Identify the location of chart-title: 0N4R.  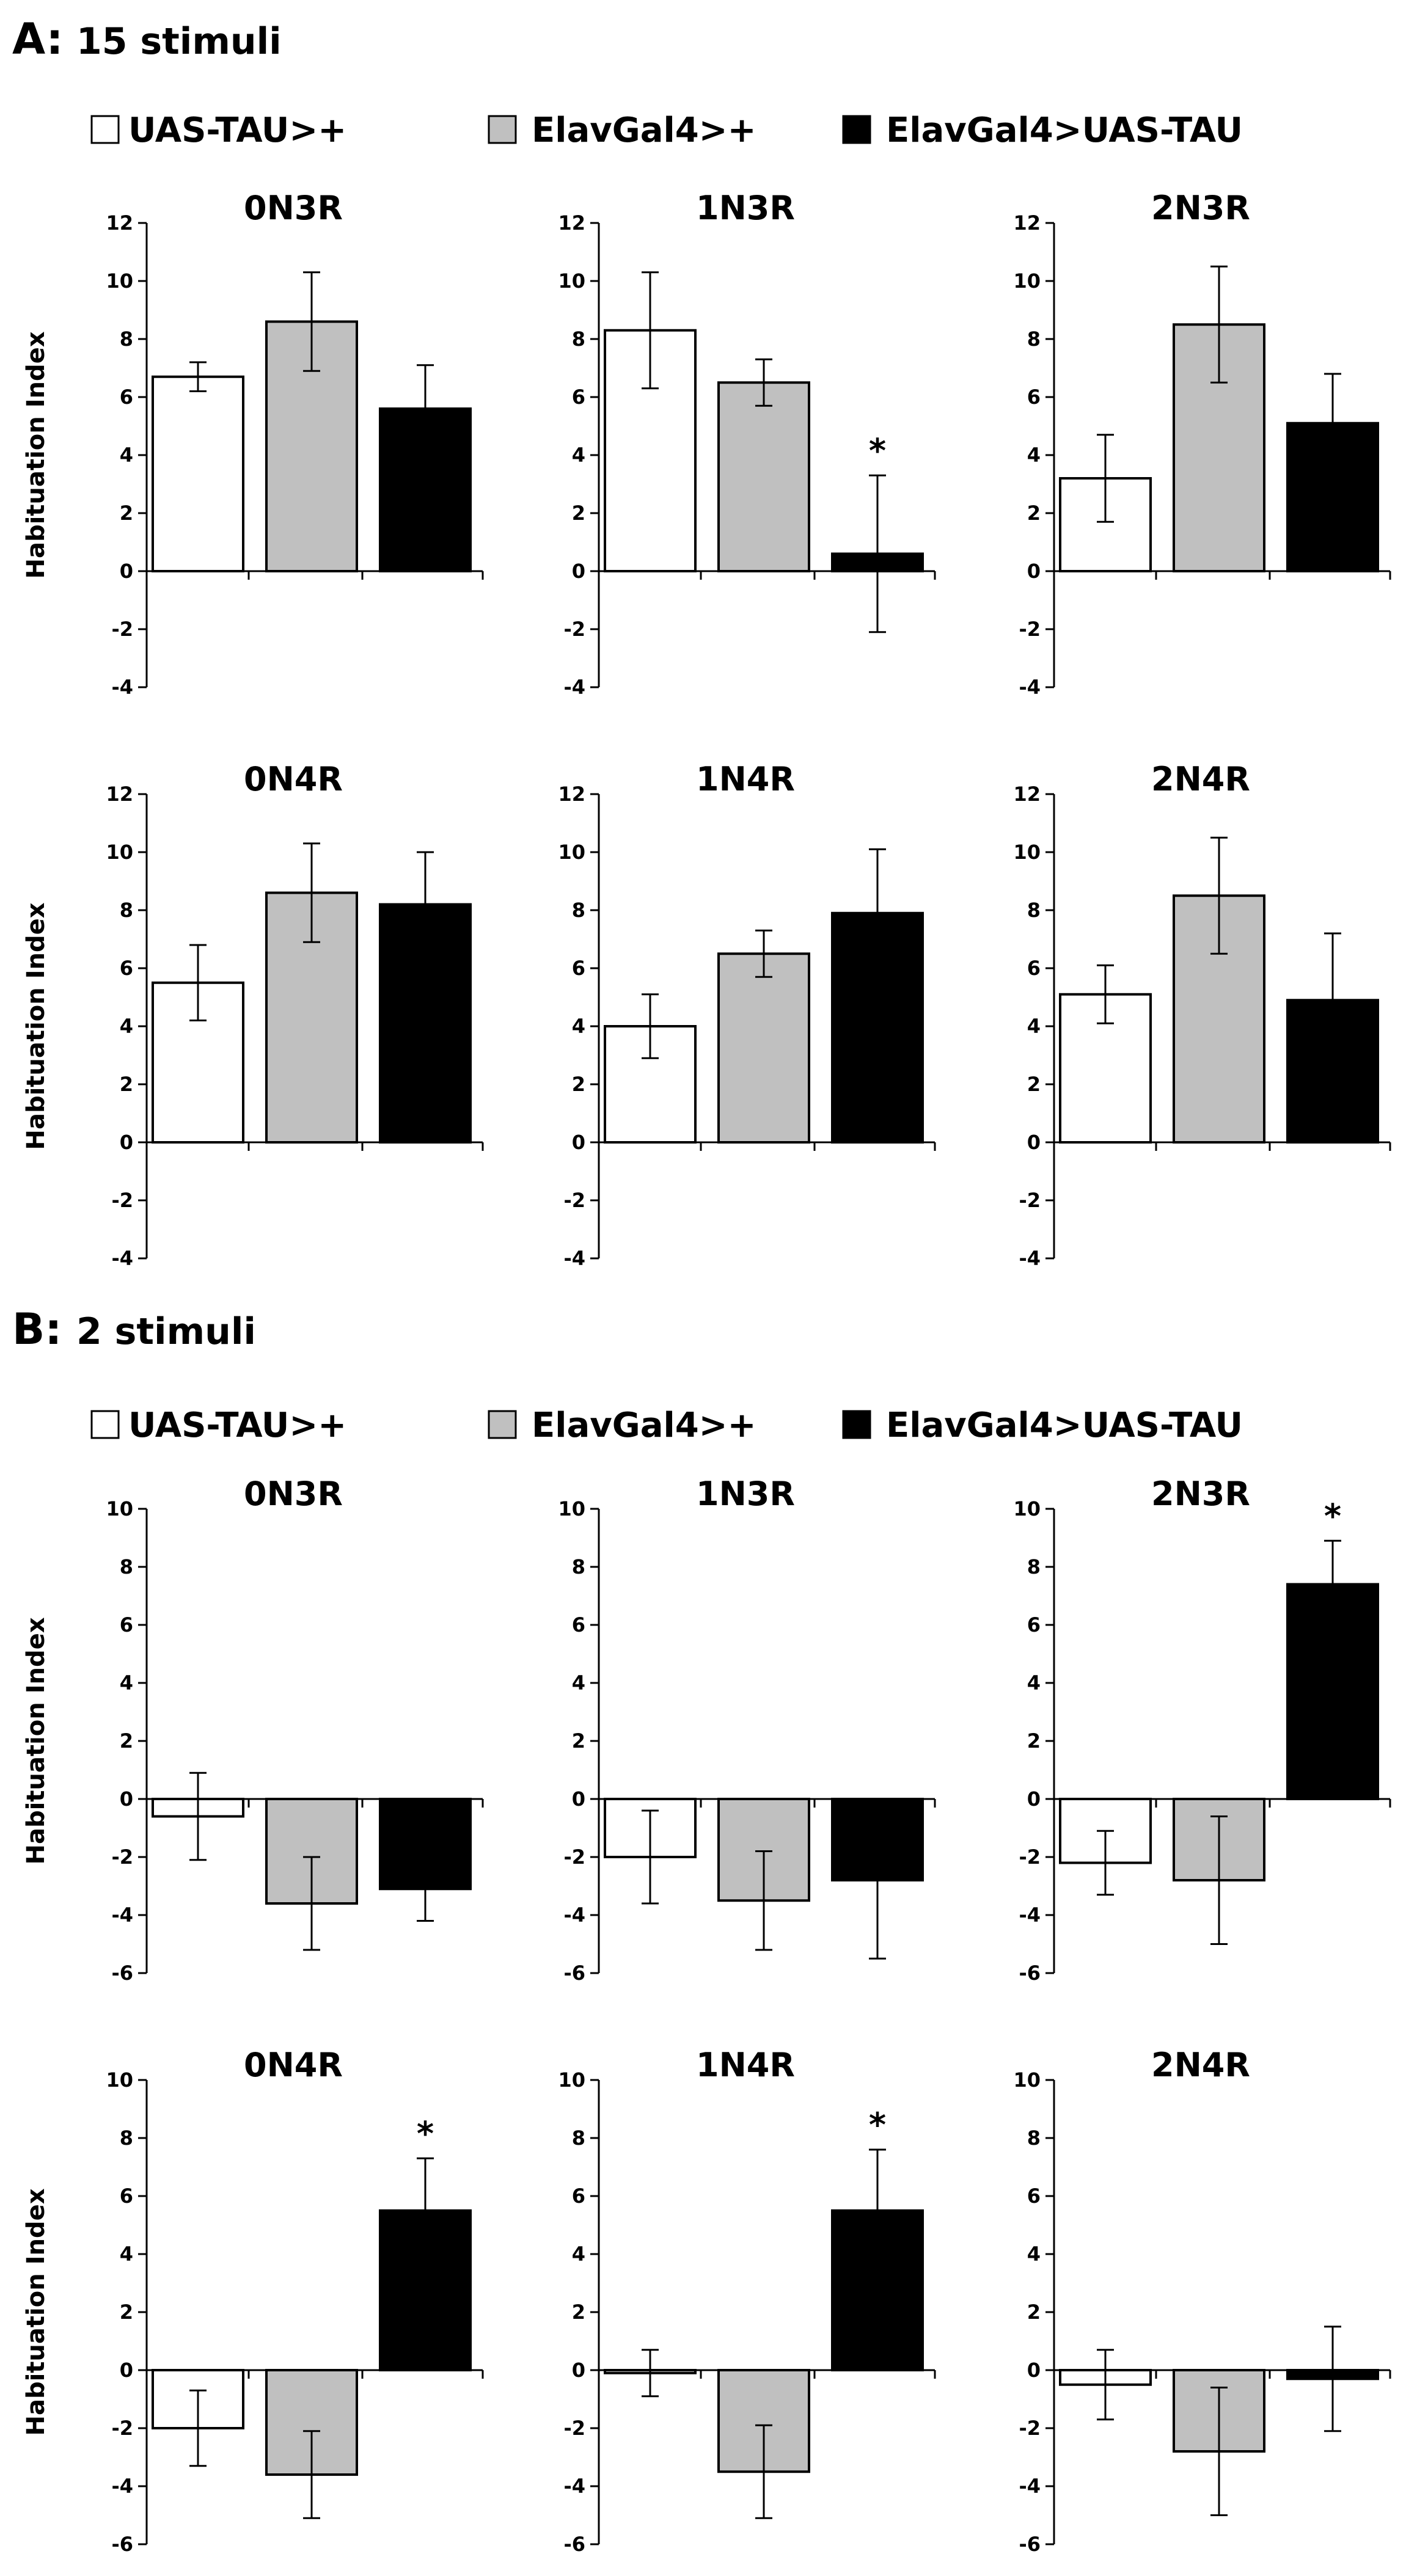
(293, 2065).